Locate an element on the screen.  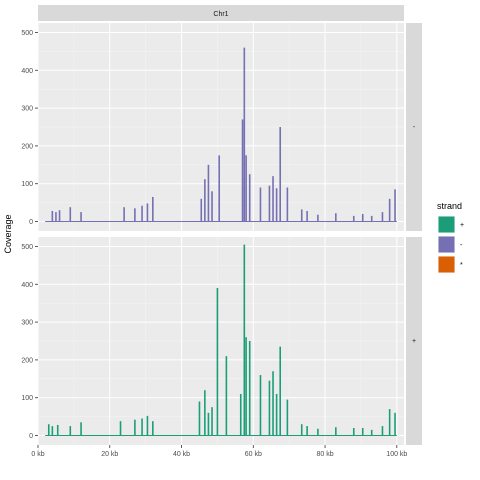
facet-strip-right-minus is located at coordinates (414, 127).